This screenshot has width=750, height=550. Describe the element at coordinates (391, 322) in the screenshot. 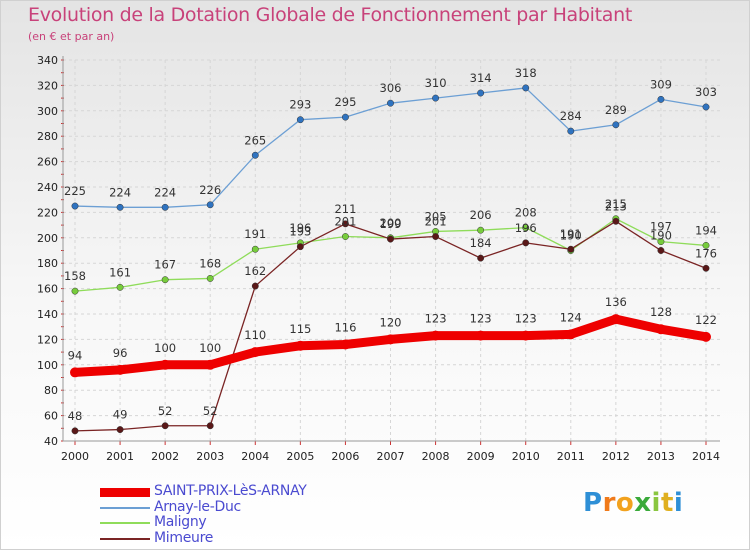

I see `data-label: 120` at that location.